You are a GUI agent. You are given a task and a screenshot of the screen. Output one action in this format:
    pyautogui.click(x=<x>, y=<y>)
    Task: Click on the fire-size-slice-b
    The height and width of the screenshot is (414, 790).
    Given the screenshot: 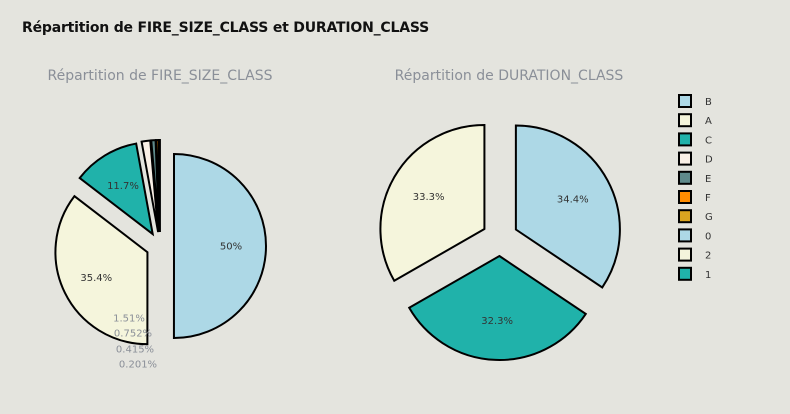 What is the action you would take?
    pyautogui.click(x=219, y=246)
    